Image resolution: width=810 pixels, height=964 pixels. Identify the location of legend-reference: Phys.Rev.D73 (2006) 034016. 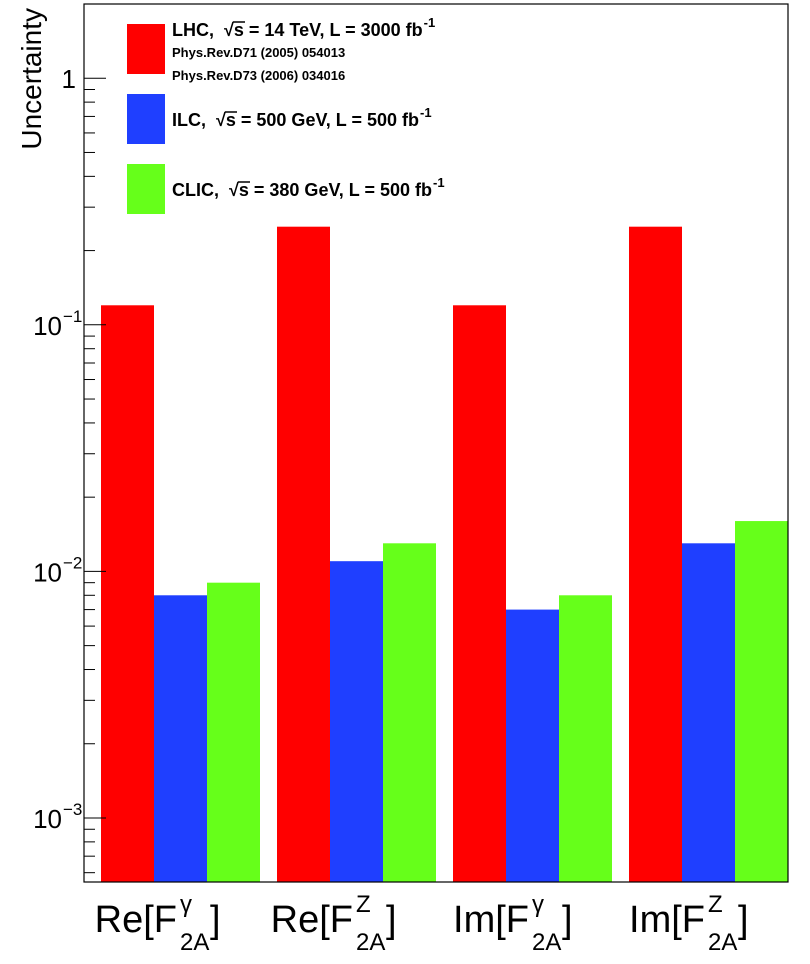
(258, 75).